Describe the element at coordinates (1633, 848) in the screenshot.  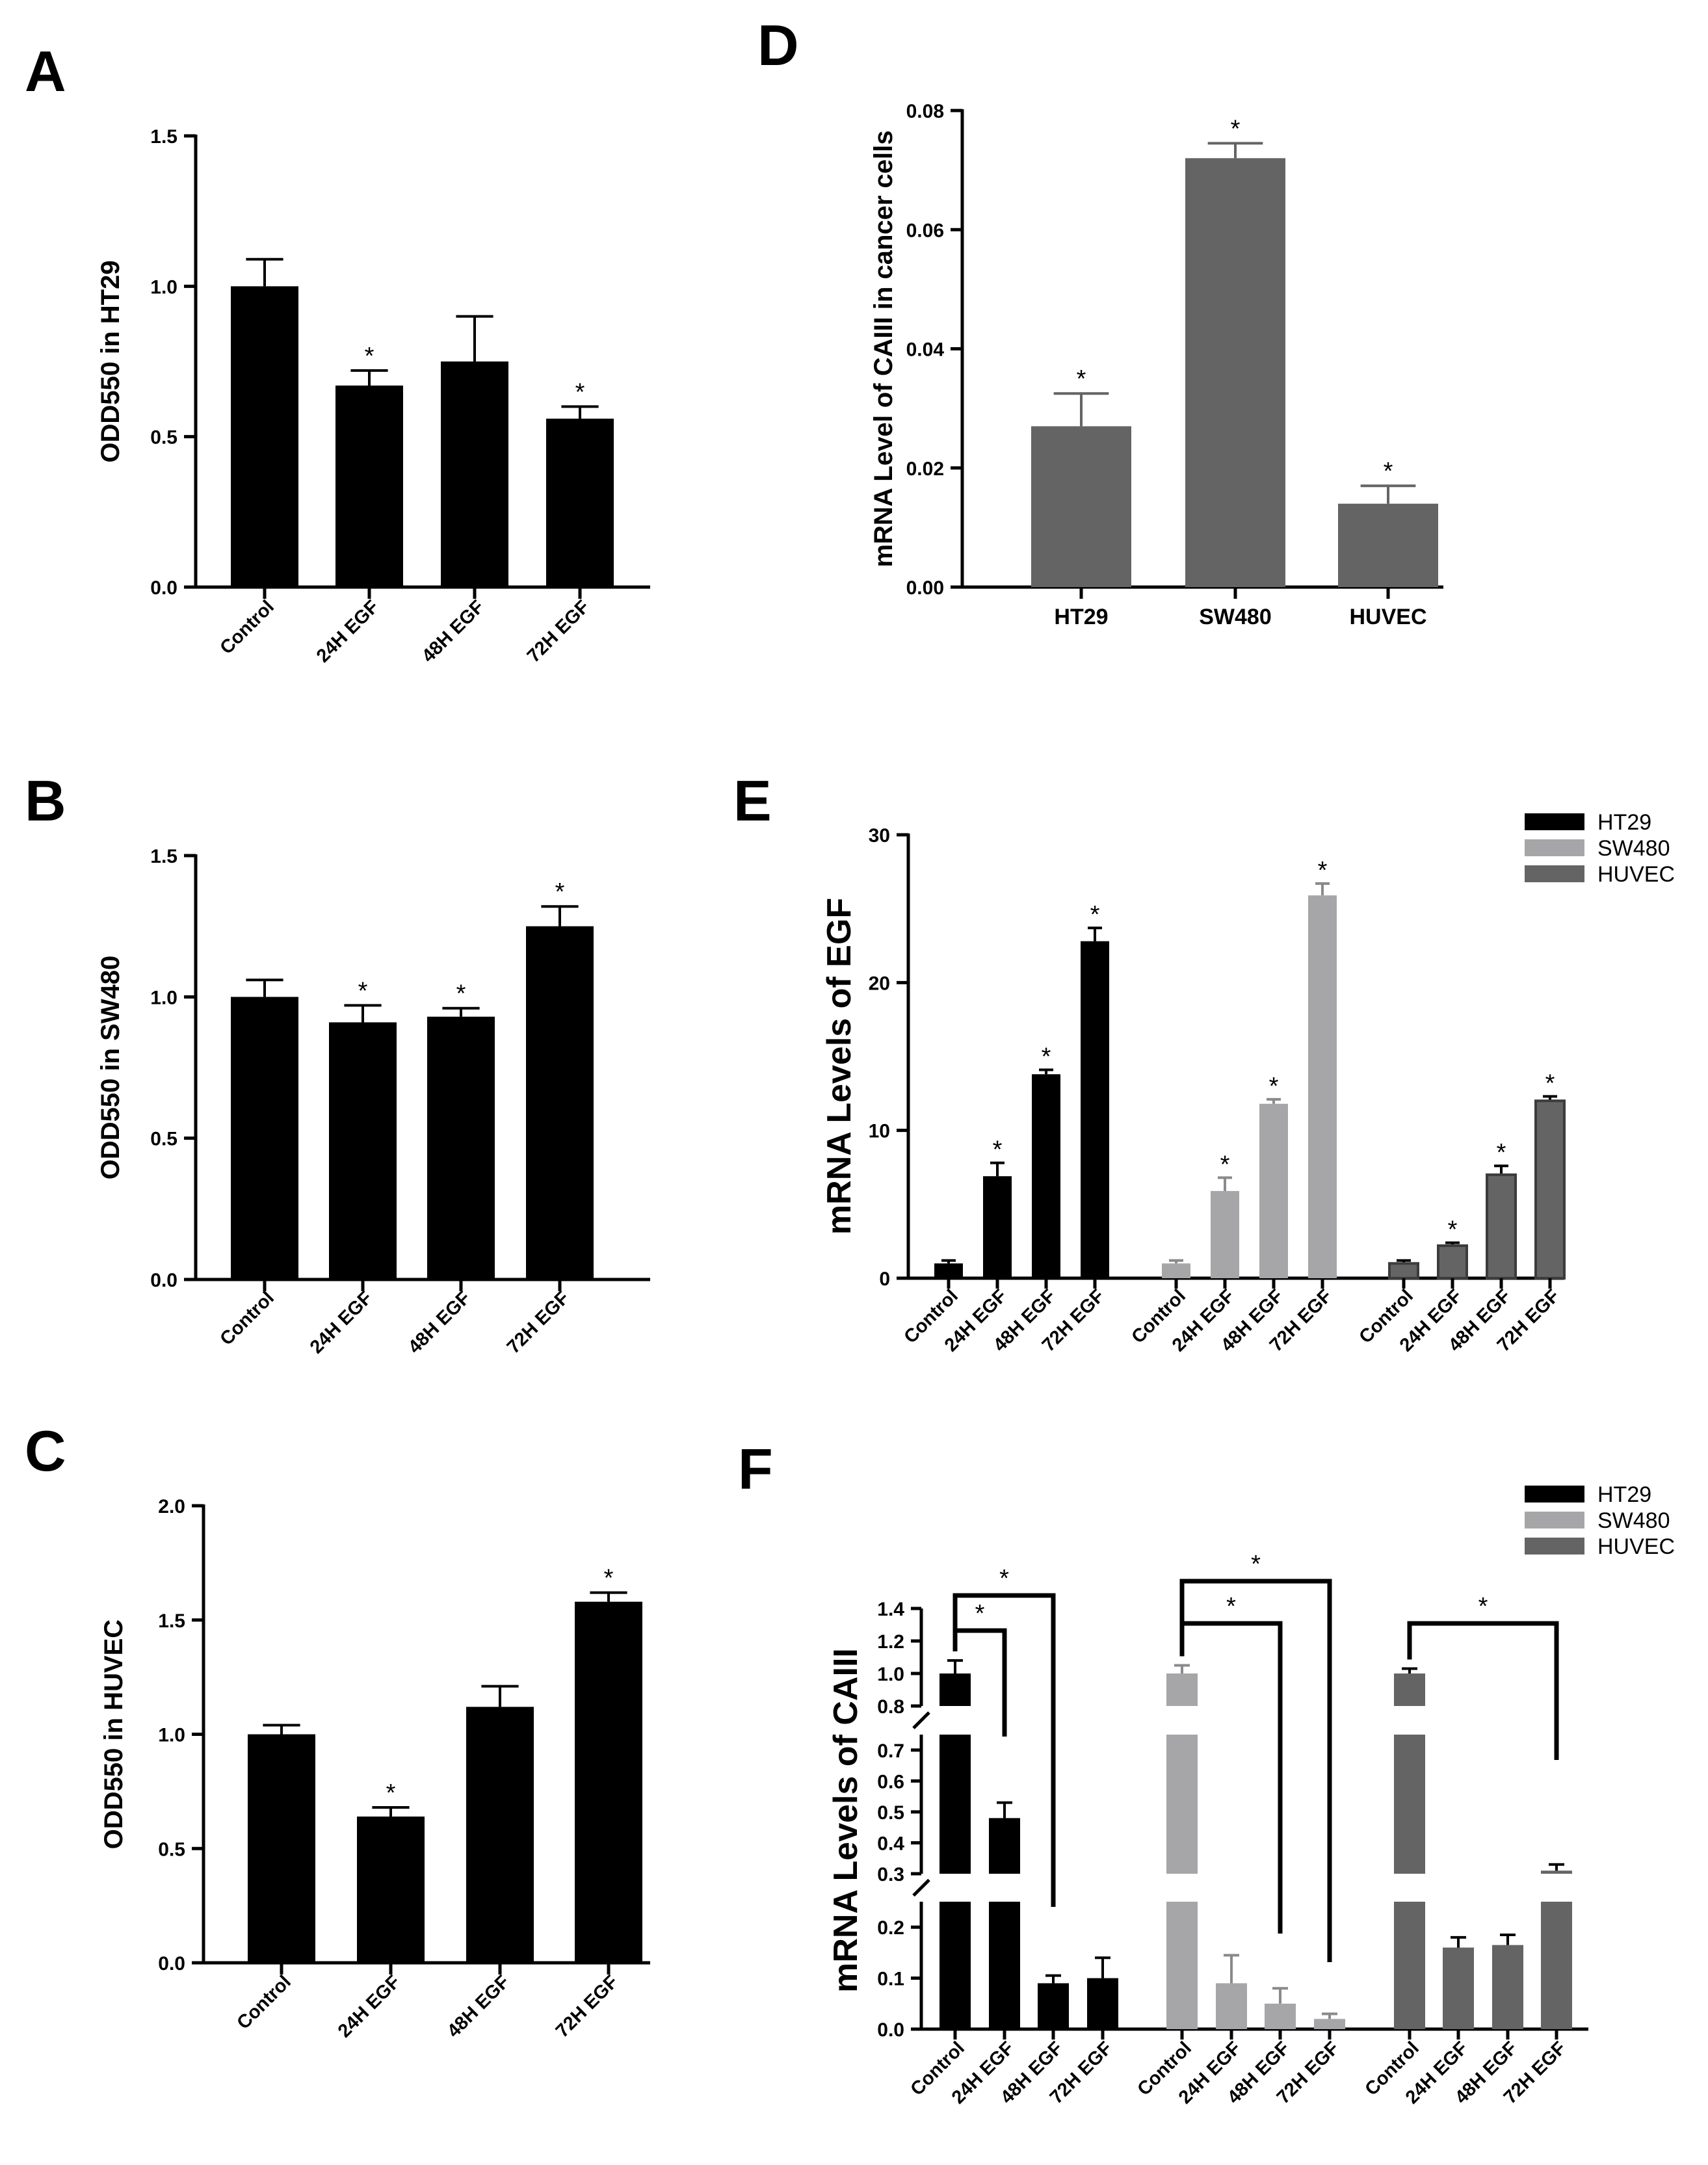
I see `panel-e-legend-label-1: SW480` at that location.